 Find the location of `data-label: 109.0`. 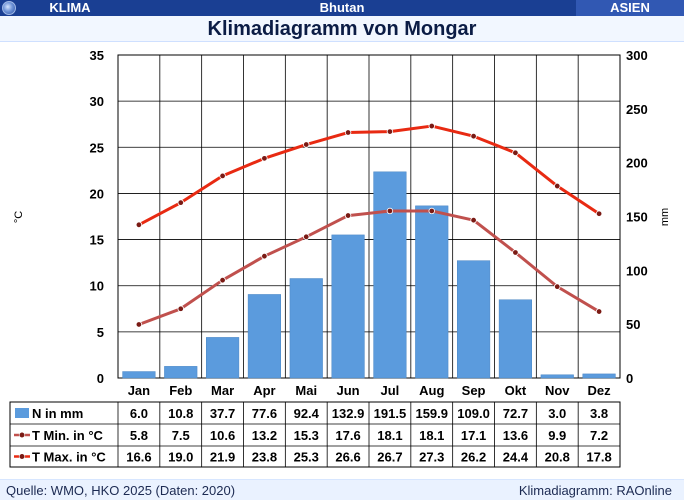

data-label: 109.0 is located at coordinates (473, 413).